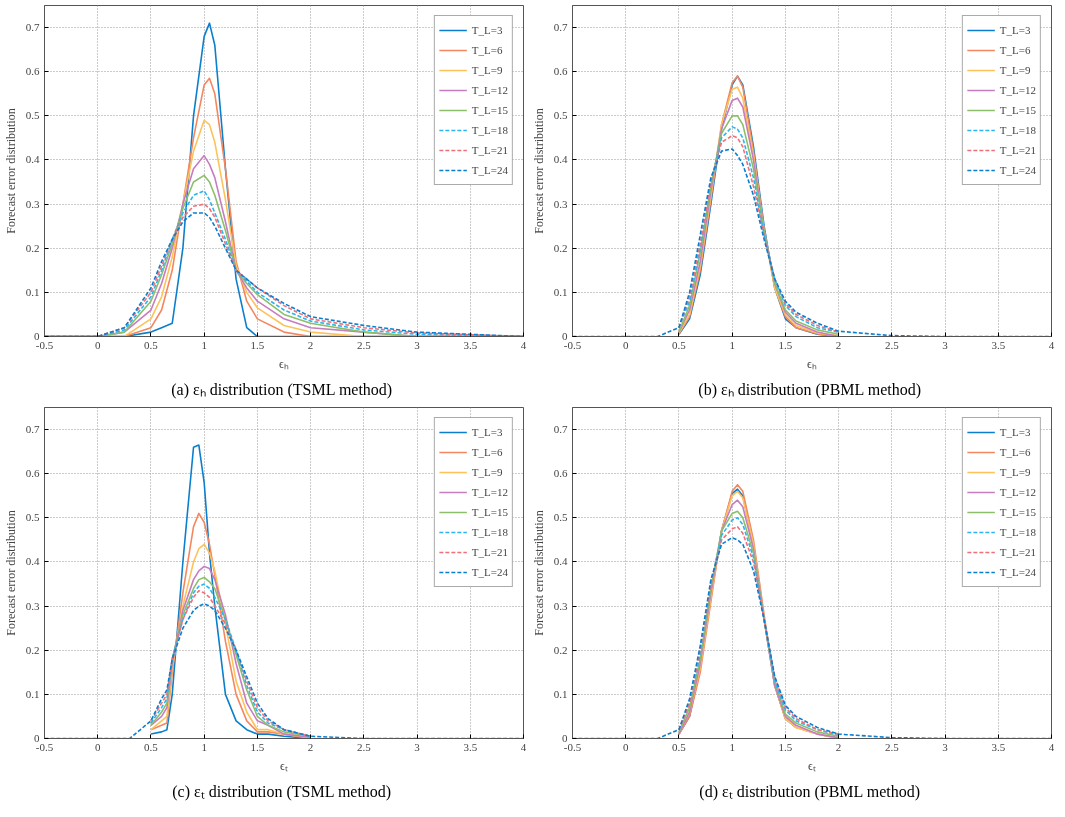  Describe the element at coordinates (810, 791) in the screenshot. I see `text: (d) εₜ distribution (PBML method)` at that location.